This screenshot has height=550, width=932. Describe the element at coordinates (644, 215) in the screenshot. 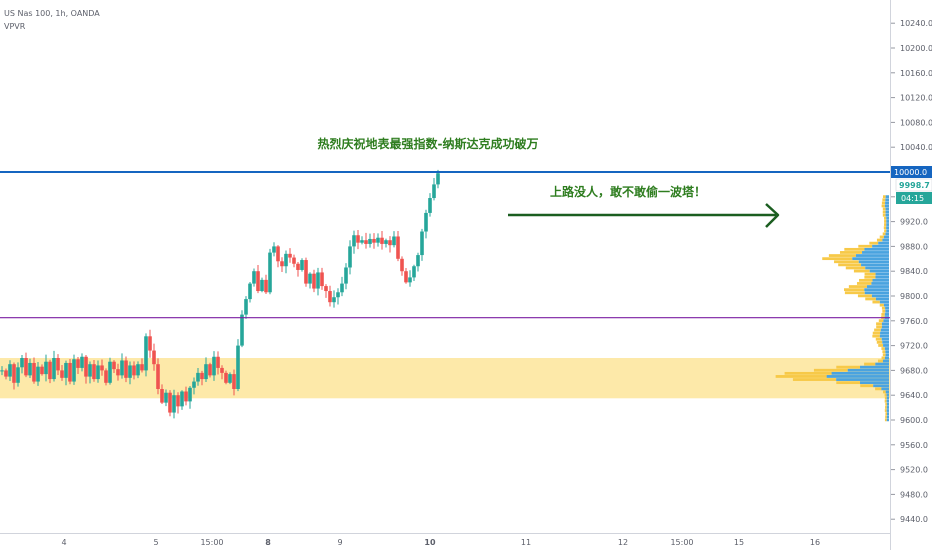

I see `right-arrow-icon` at that location.